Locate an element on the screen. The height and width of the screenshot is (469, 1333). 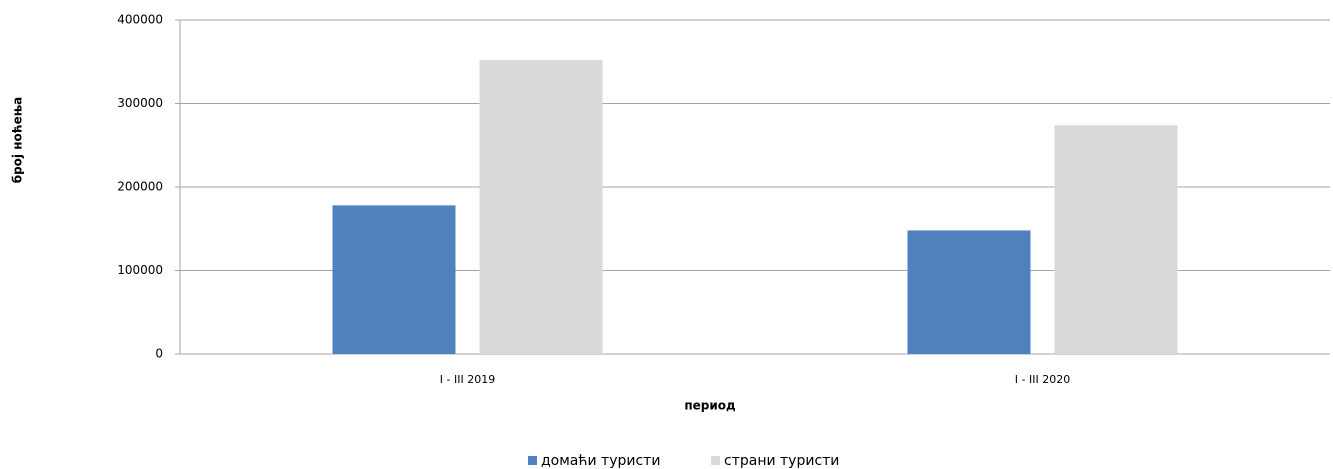
x-tick-label: I - III 2020 is located at coordinates (1042, 379).